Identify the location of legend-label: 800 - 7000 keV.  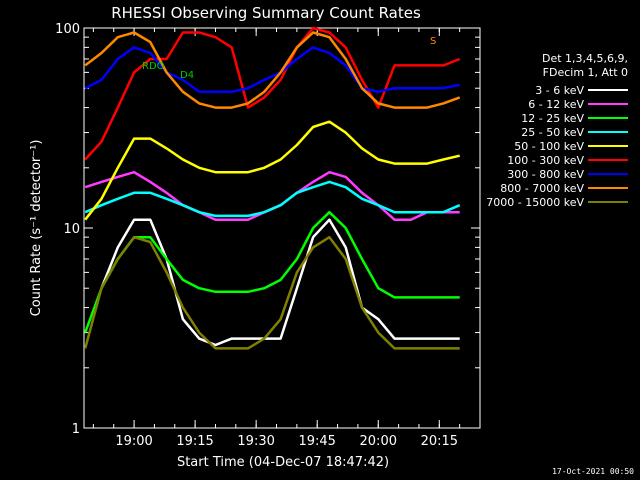
(542, 188).